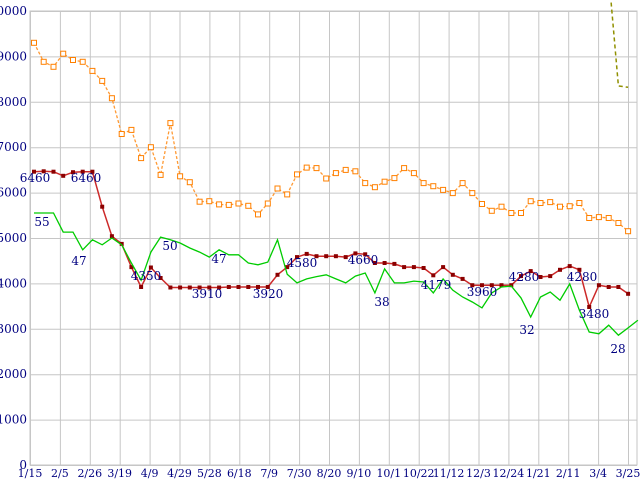  What do you see at coordinates (363, 260) in the screenshot?
I see `svg-text: 4660` at bounding box center [363, 260].